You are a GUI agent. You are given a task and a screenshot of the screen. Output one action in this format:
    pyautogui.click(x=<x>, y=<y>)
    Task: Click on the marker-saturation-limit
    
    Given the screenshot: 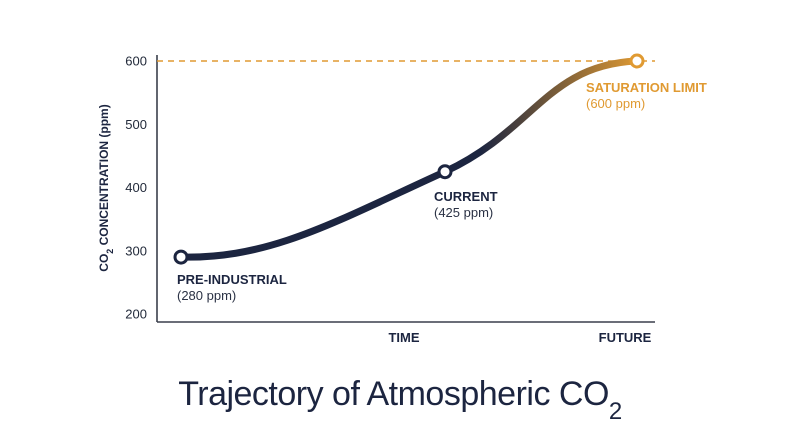 What is the action you would take?
    pyautogui.click(x=637, y=61)
    